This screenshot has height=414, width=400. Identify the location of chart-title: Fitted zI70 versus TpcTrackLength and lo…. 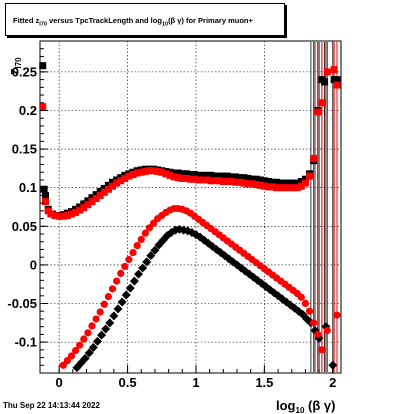
(133, 22).